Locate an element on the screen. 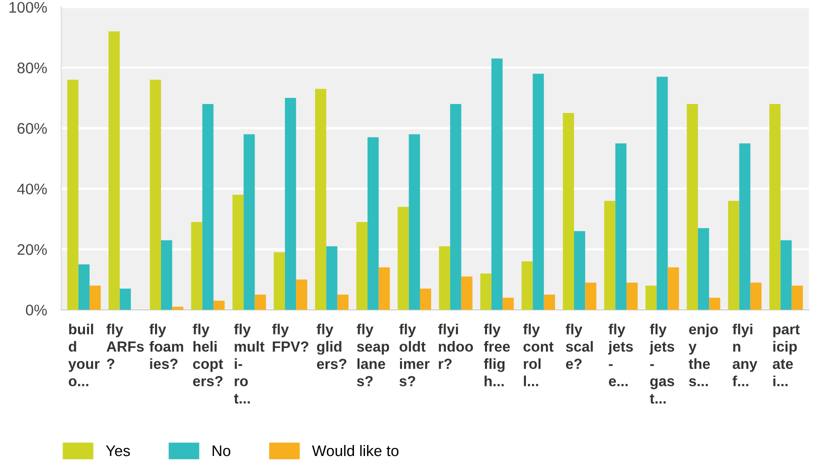  y-tick-label: 0% is located at coordinates (36, 310).